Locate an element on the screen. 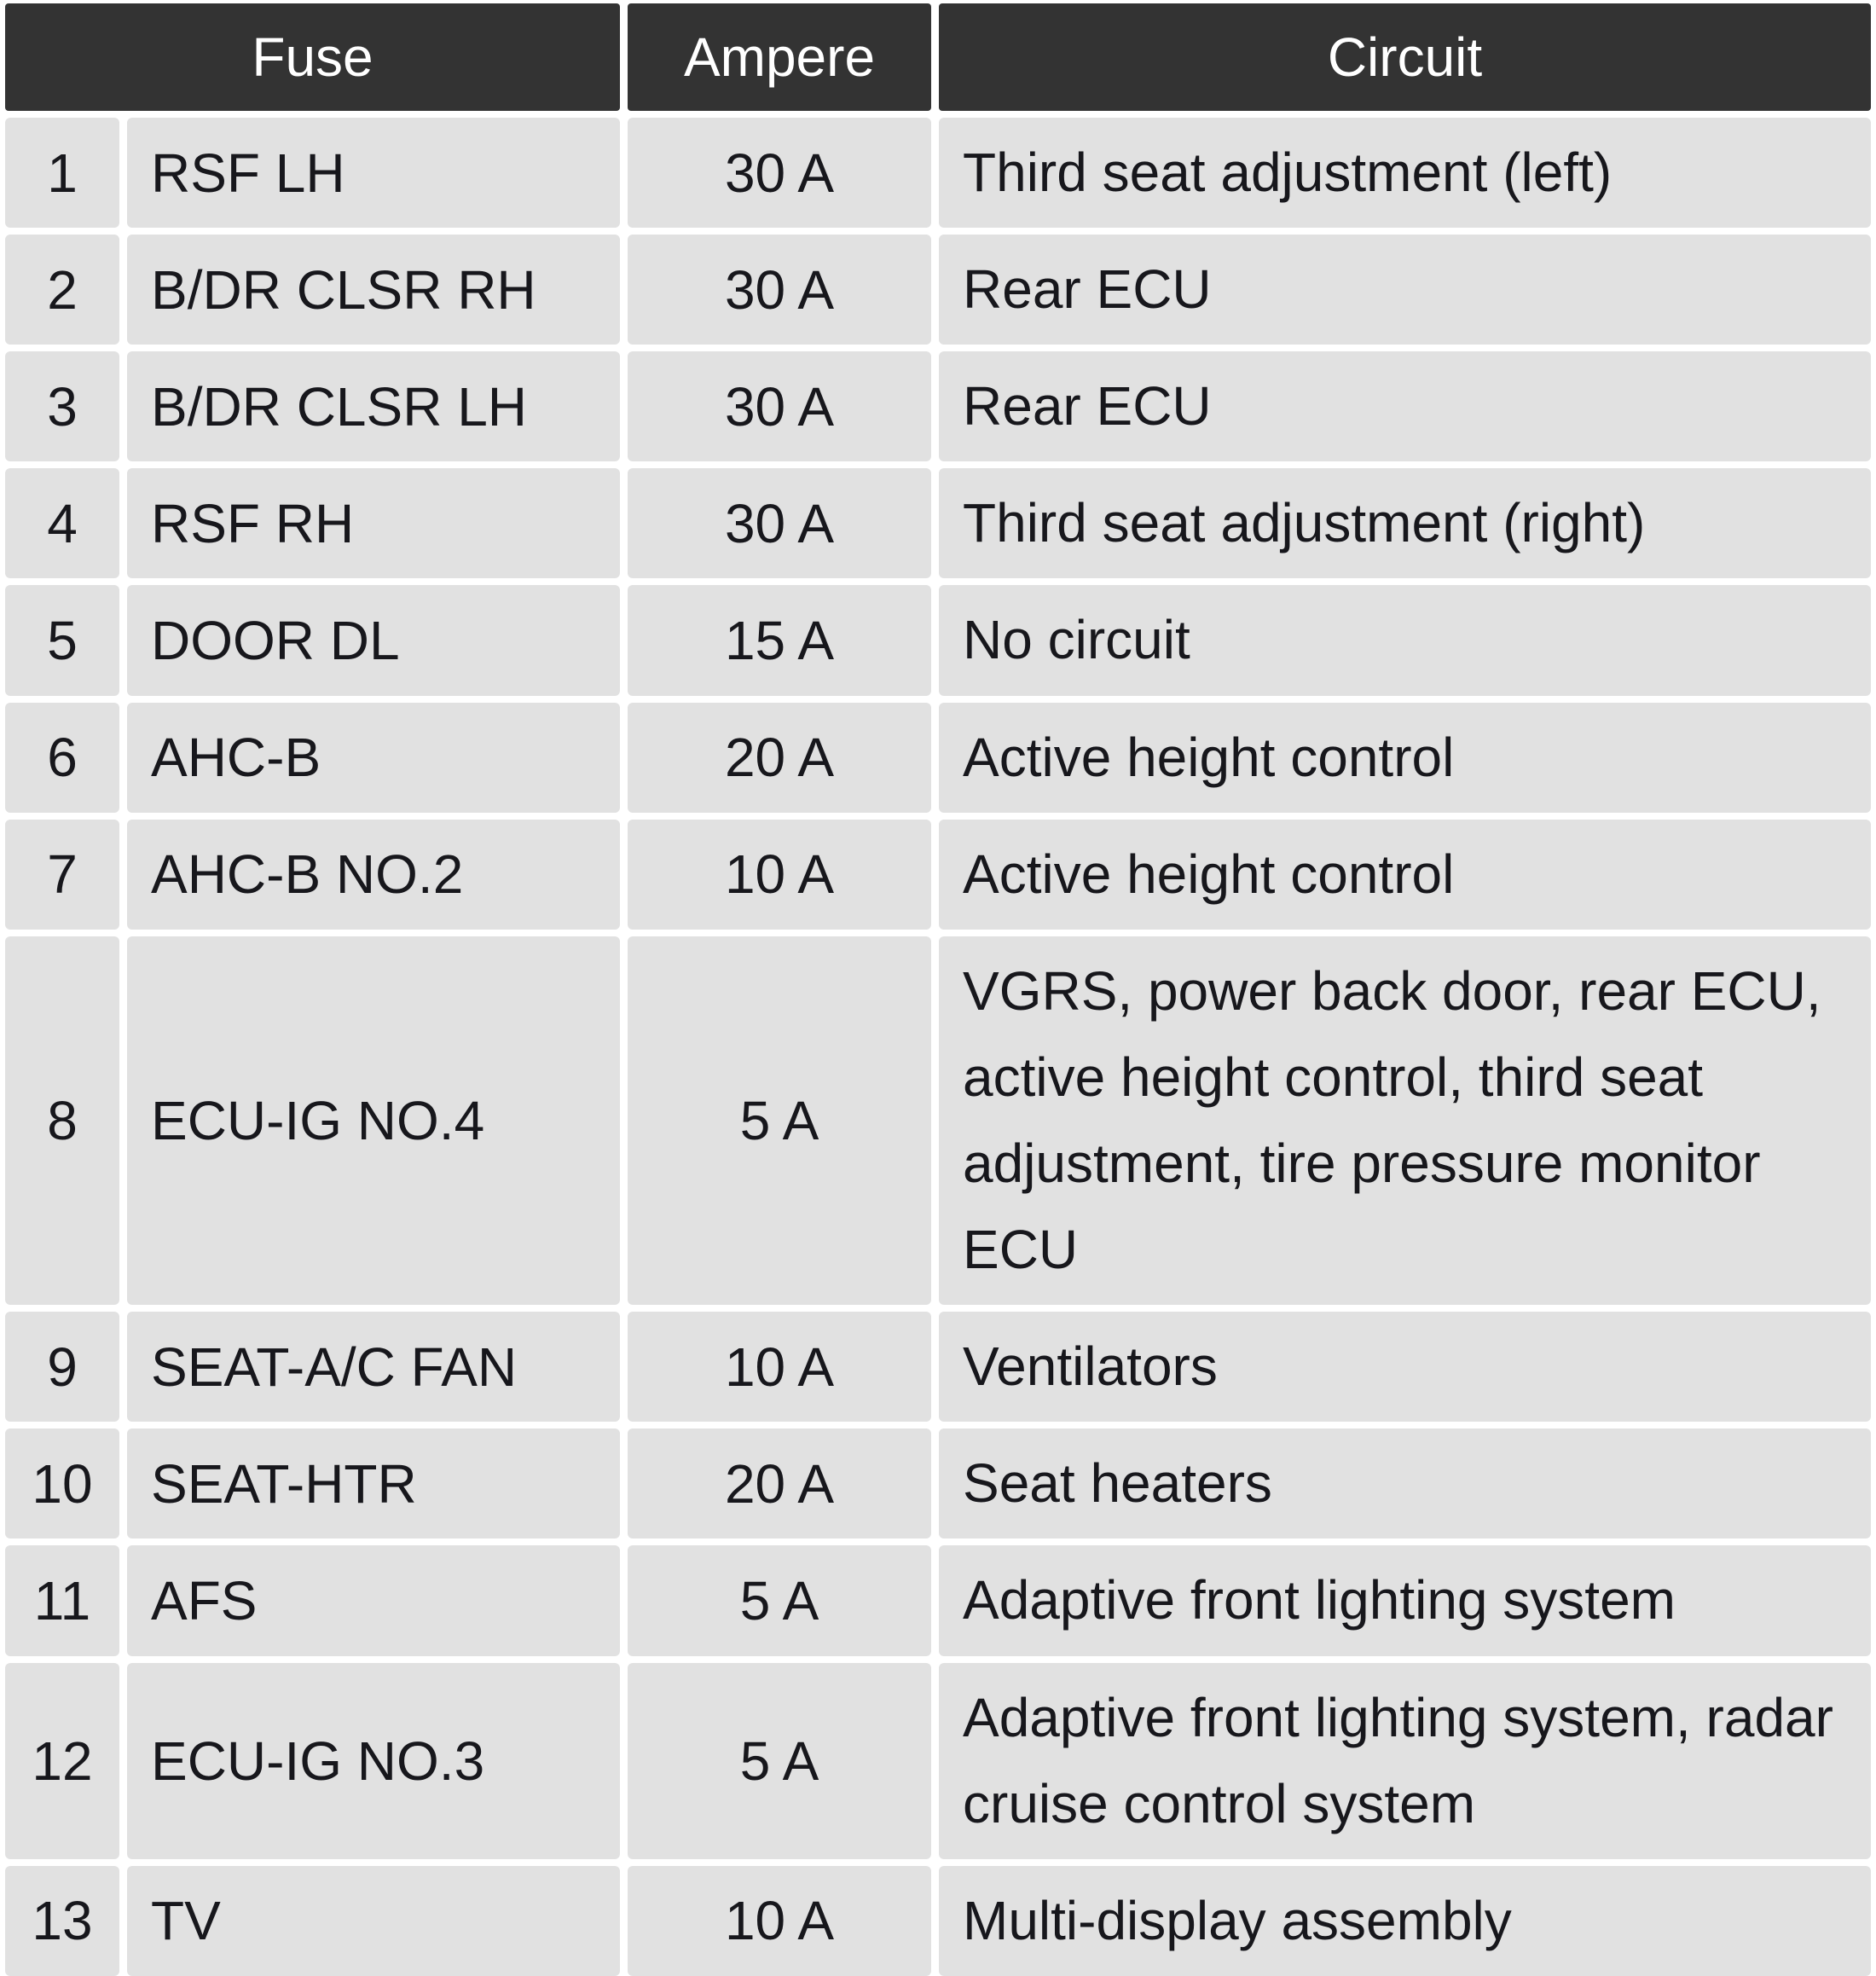 This screenshot has width=1876, height=1976. table-row: 13 TV 10 A Multi-display assembly is located at coordinates (938, 1921).